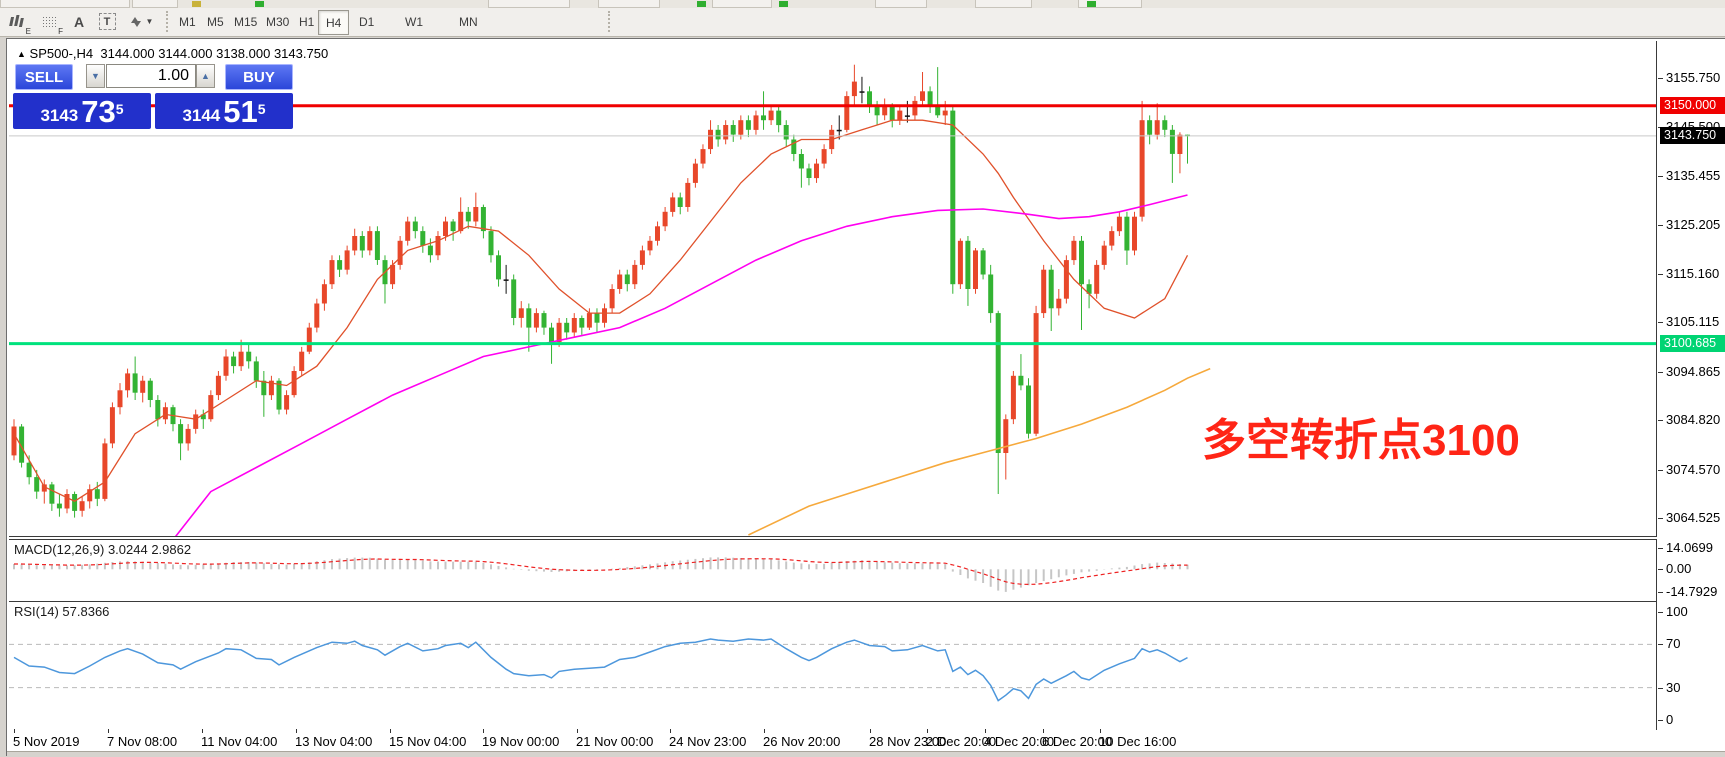 The width and height of the screenshot is (1725, 757). I want to click on icon-letter: F, so click(60, 31).